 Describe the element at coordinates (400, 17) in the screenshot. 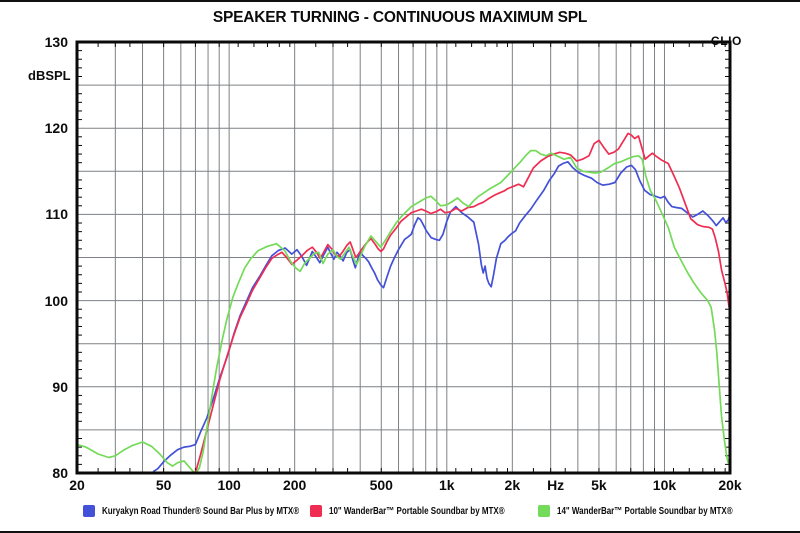

I see `page-title: SPEAKER TURNING - CONTINUOUS MAXIMUM SPL` at that location.